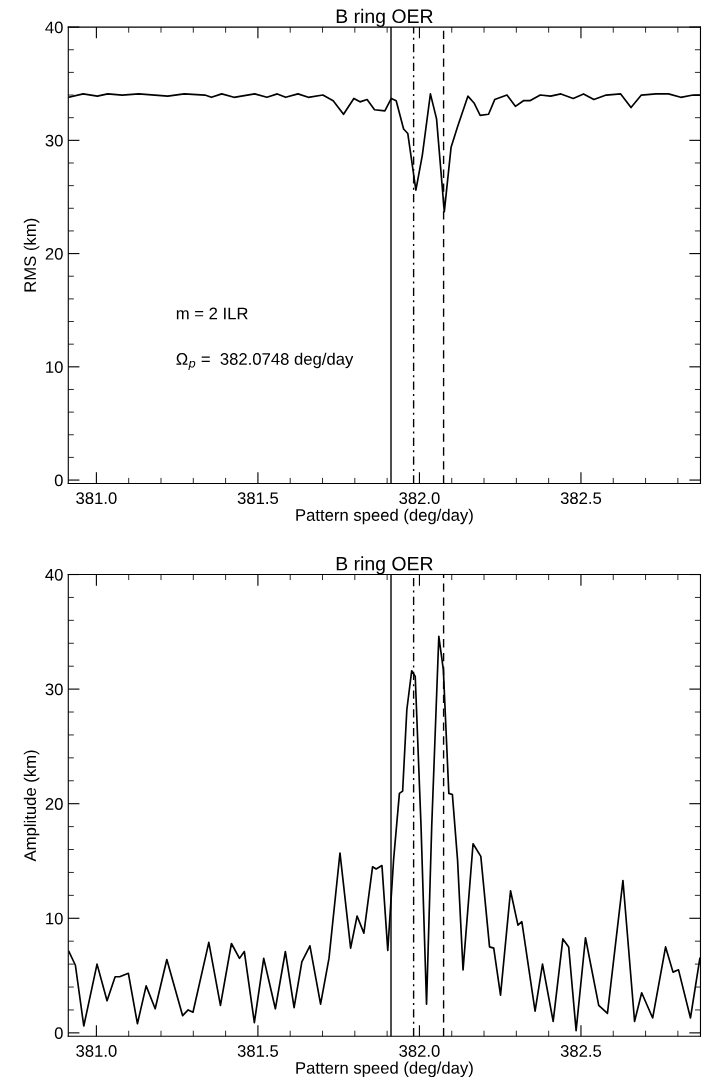 Image resolution: width=704 pixels, height=1084 pixels. I want to click on y-axis-title: Amplitude (km), so click(31, 806).